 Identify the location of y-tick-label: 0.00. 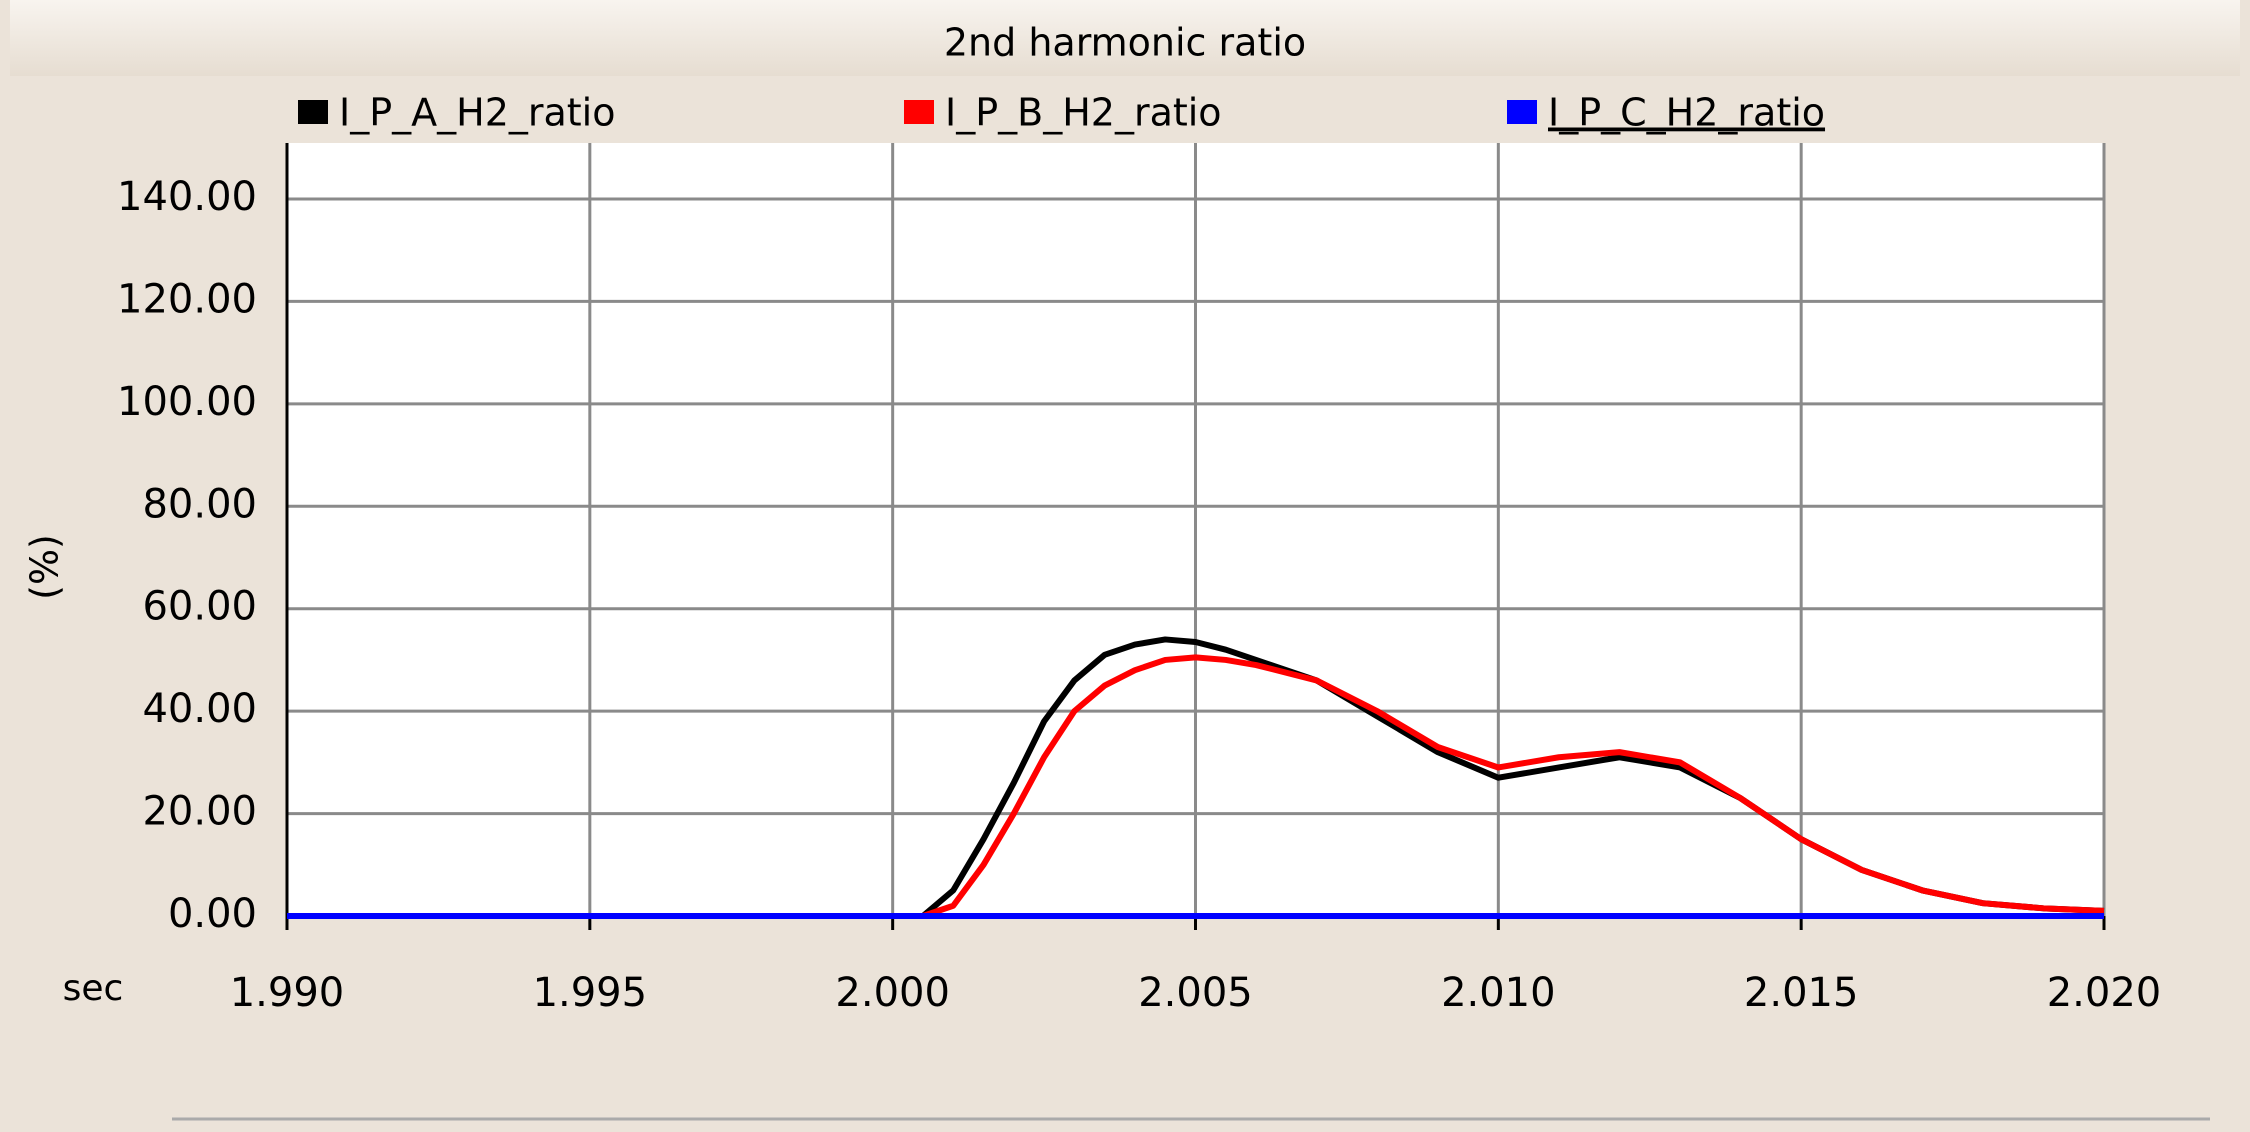
(212, 914).